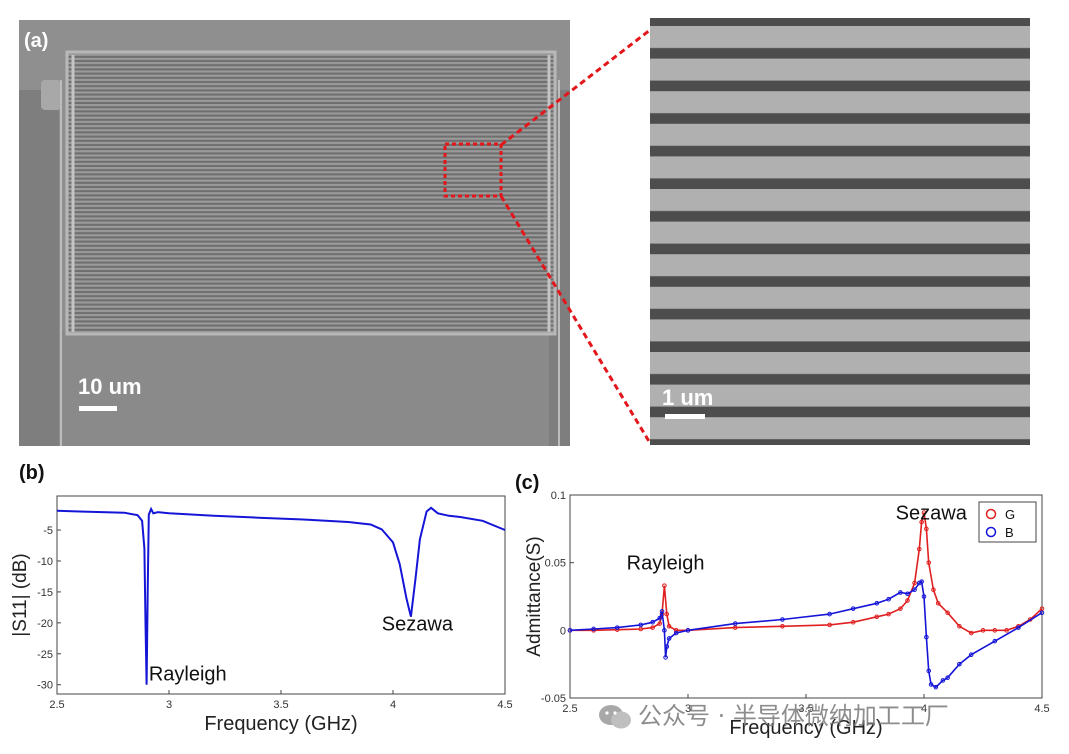 This screenshot has height=754, width=1069. I want to click on y-tick-label: -0.05, so click(553, 699).